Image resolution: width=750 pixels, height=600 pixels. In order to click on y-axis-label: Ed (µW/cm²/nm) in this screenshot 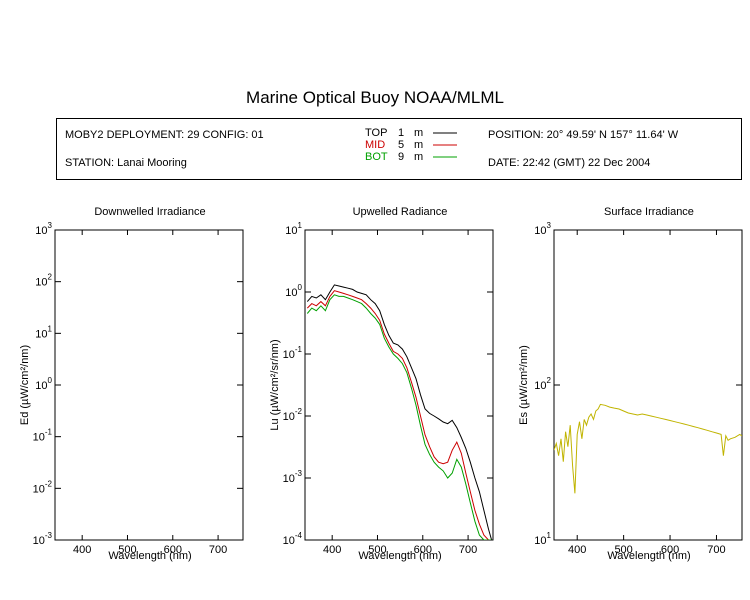, I will do `click(25, 385)`.